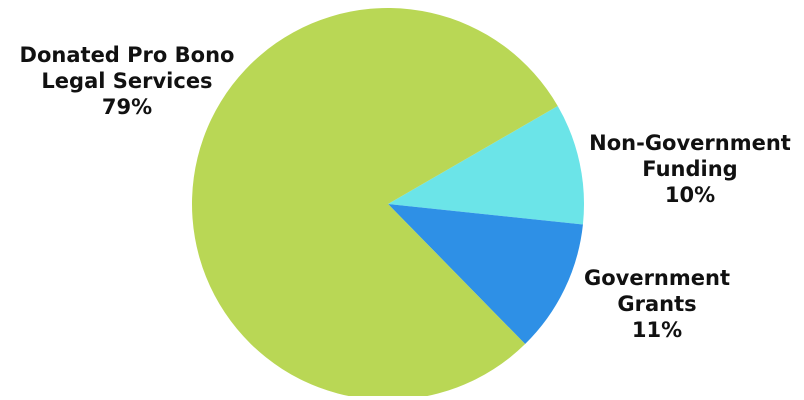  I want to click on pie-label-1: Non-Government Funding 10%, so click(690, 169).